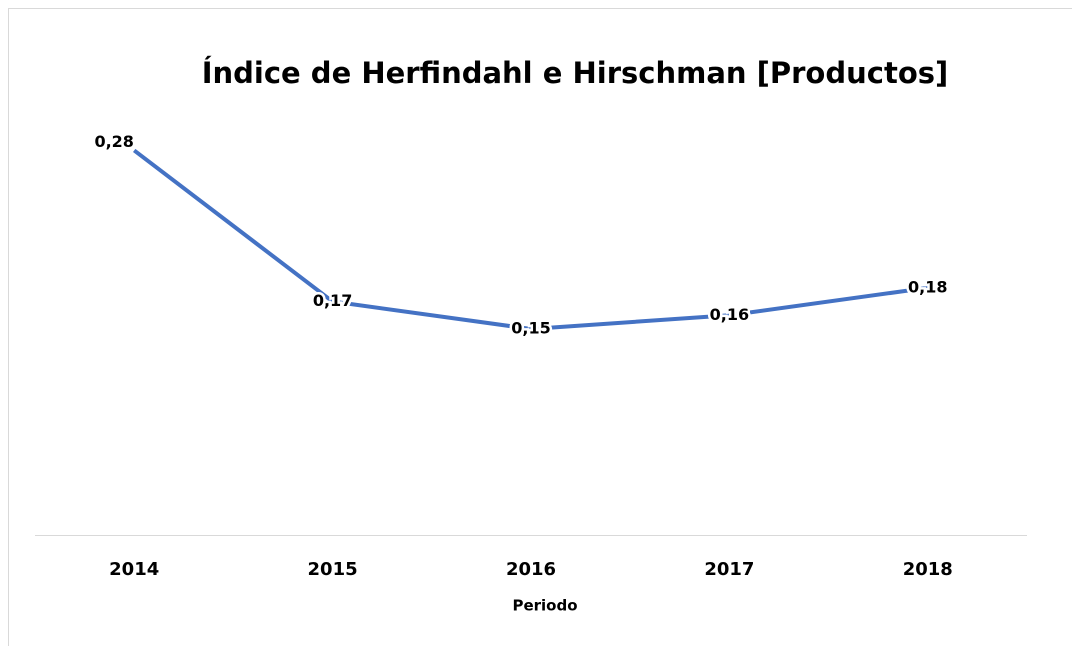 This screenshot has height=646, width=1072. Describe the element at coordinates (332, 300) in the screenshot. I see `data-label: 0,17` at that location.